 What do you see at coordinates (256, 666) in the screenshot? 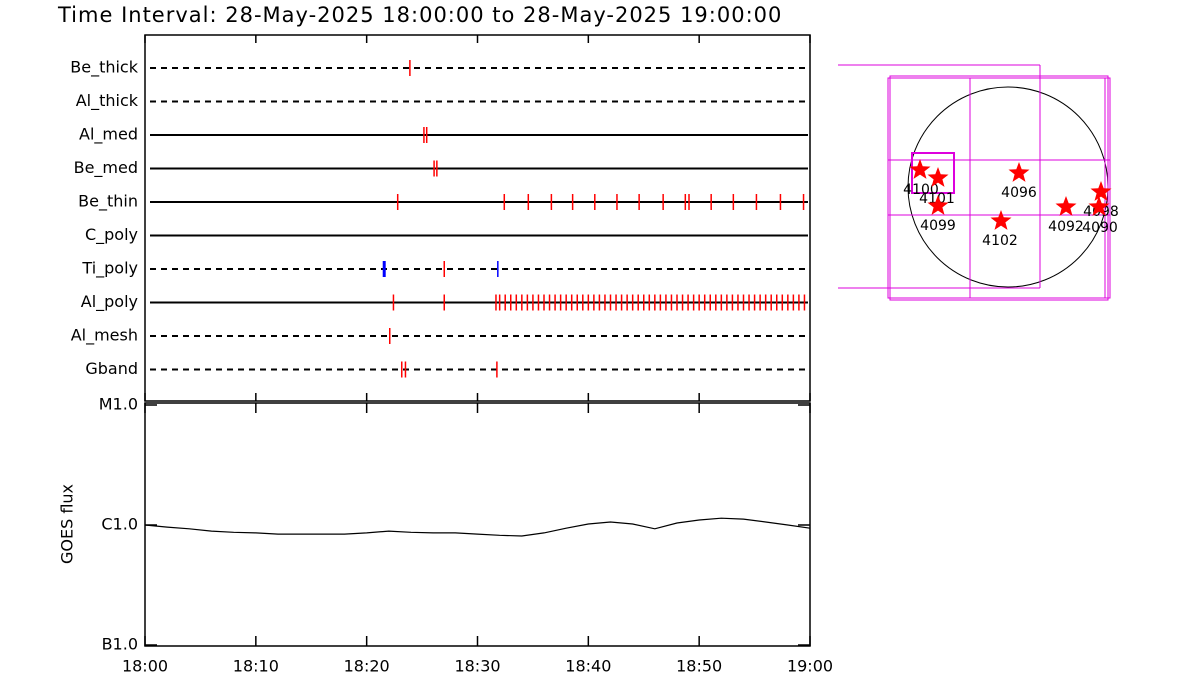
I see `x-tick-label: 18:10` at bounding box center [256, 666].